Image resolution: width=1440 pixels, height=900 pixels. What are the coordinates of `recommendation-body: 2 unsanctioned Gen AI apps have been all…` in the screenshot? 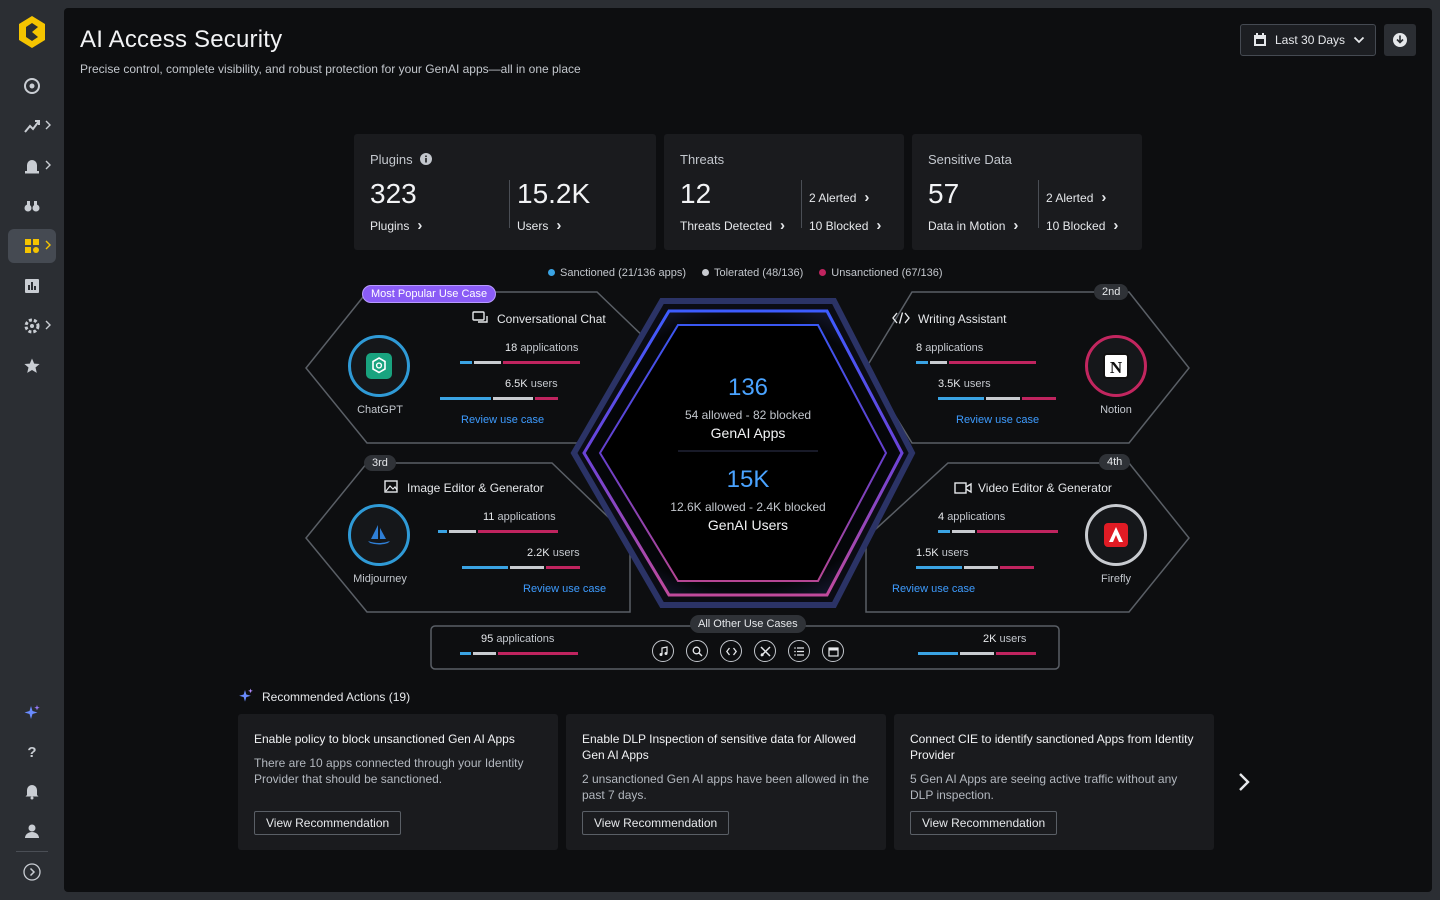 It's located at (725, 787).